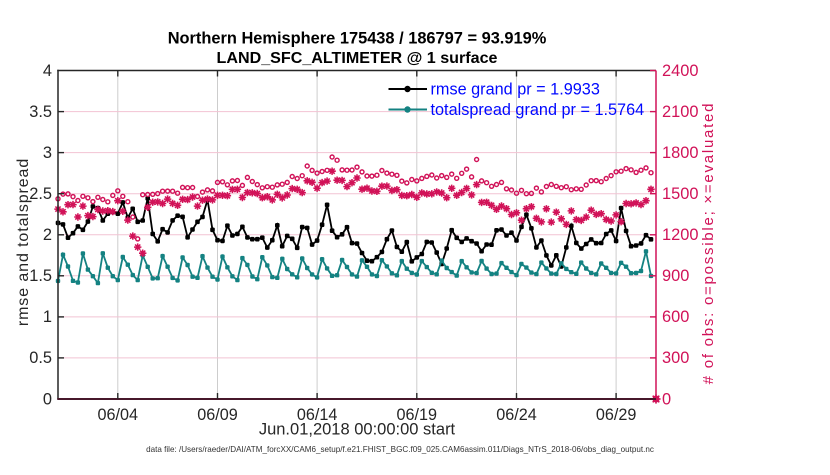 The image size is (830, 475). I want to click on svg-text: Jun.01,2018 00:00:00 start, so click(357, 430).